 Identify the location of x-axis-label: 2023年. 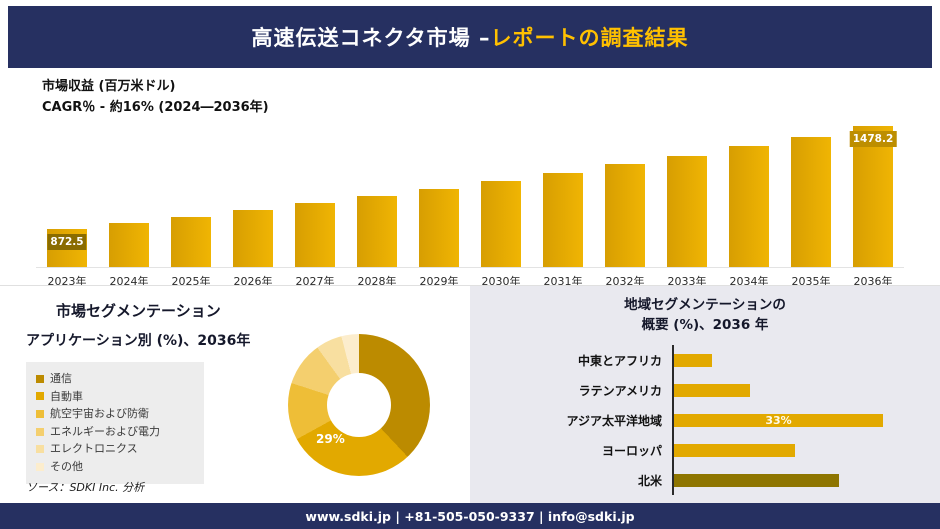
(67, 281).